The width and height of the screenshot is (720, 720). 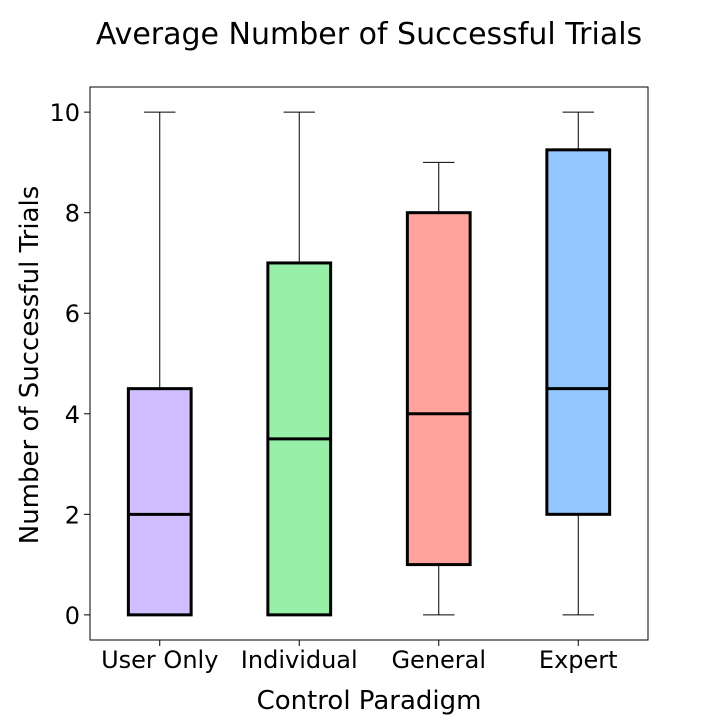 What do you see at coordinates (159, 364) in the screenshot?
I see `box-user-only` at bounding box center [159, 364].